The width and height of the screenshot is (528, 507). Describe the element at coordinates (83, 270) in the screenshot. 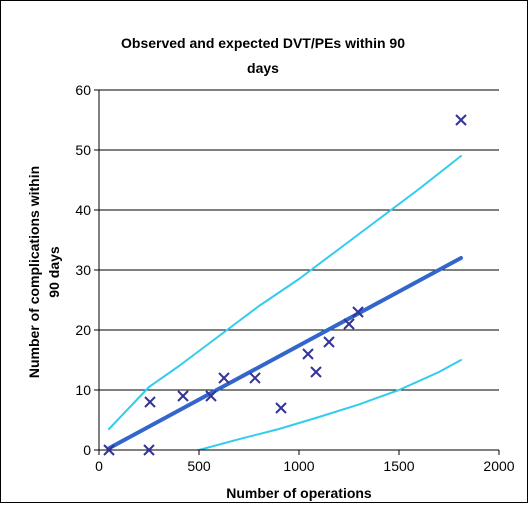

I see `y-tick-label-30: 30` at that location.